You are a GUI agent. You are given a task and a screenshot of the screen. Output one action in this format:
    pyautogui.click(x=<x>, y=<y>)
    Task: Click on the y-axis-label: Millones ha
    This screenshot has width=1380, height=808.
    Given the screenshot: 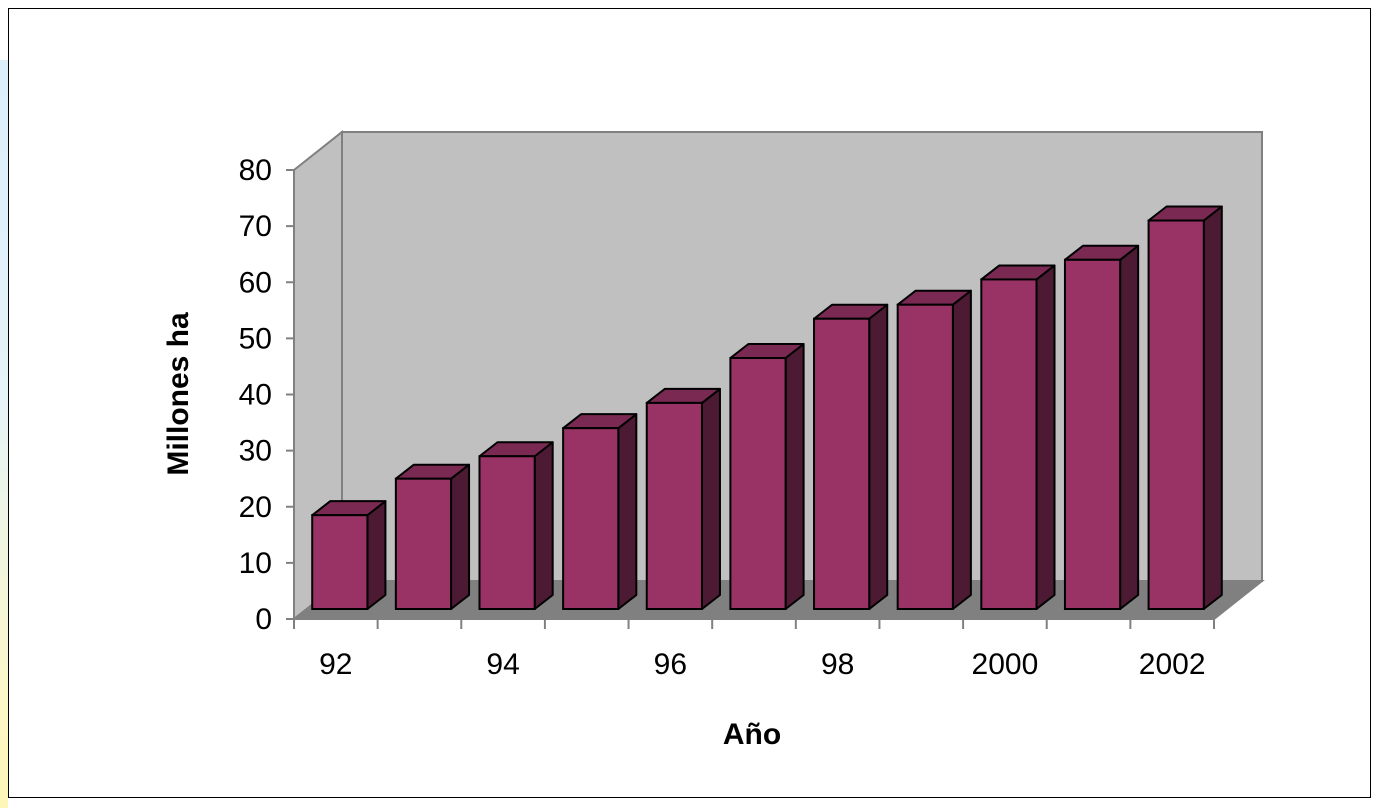 What is the action you would take?
    pyautogui.click(x=178, y=394)
    